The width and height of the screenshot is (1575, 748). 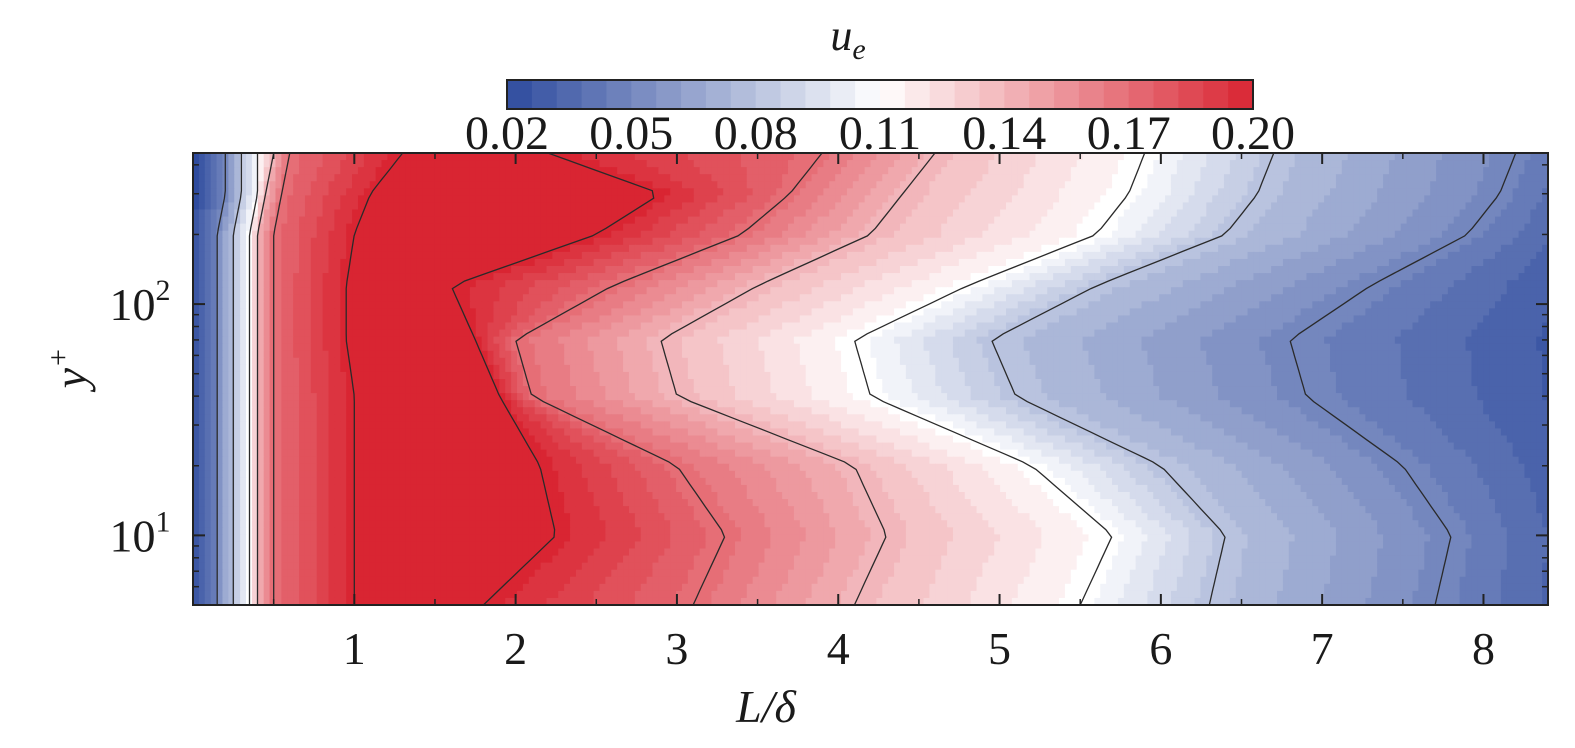 What do you see at coordinates (880, 94) in the screenshot?
I see `colorbar-frame` at bounding box center [880, 94].